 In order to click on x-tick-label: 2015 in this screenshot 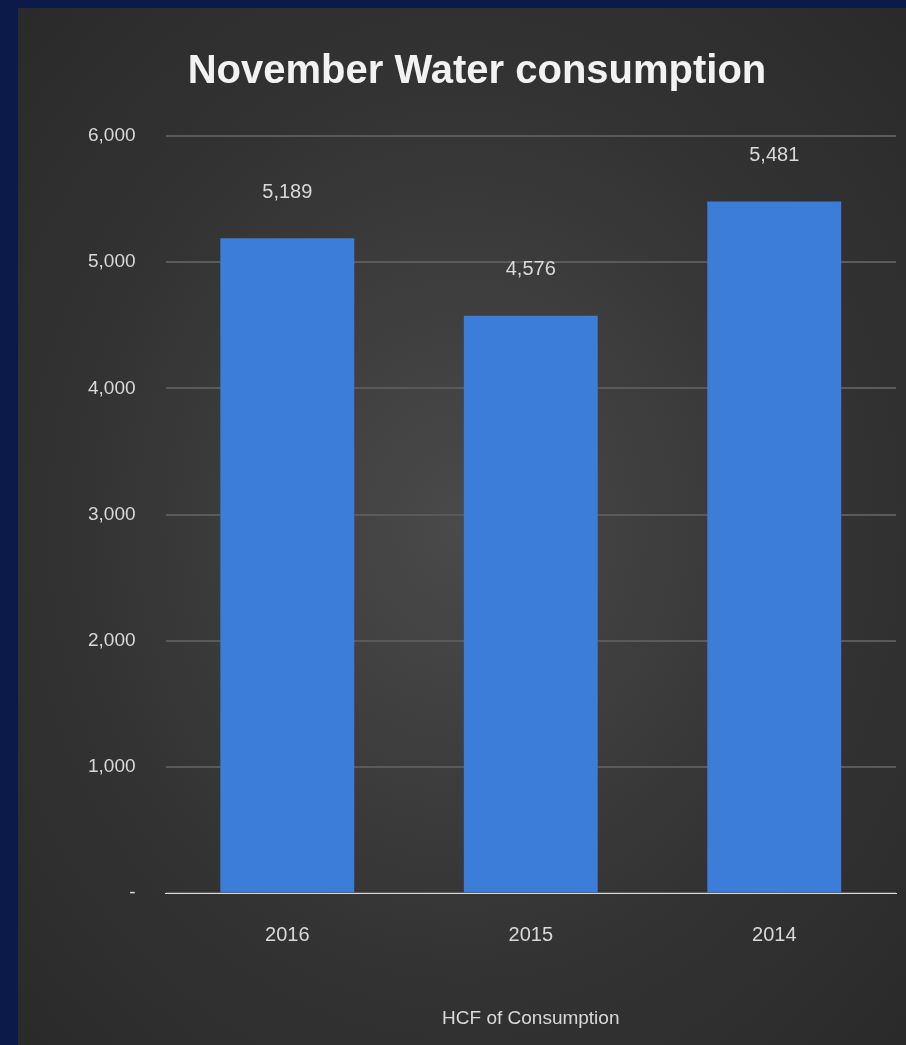, I will do `click(531, 933)`.